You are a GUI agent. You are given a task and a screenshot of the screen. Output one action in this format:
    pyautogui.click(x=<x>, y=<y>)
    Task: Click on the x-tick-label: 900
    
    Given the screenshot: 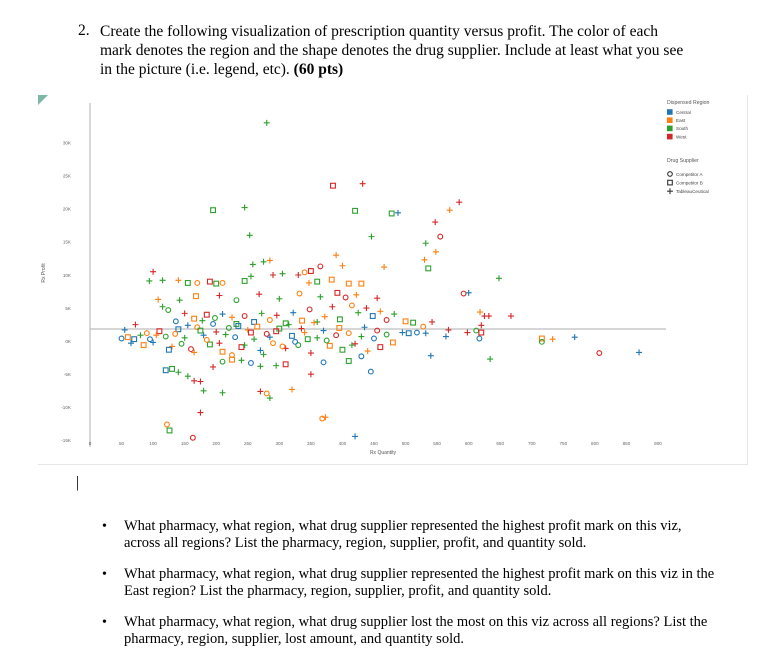 What is the action you would take?
    pyautogui.click(x=658, y=443)
    